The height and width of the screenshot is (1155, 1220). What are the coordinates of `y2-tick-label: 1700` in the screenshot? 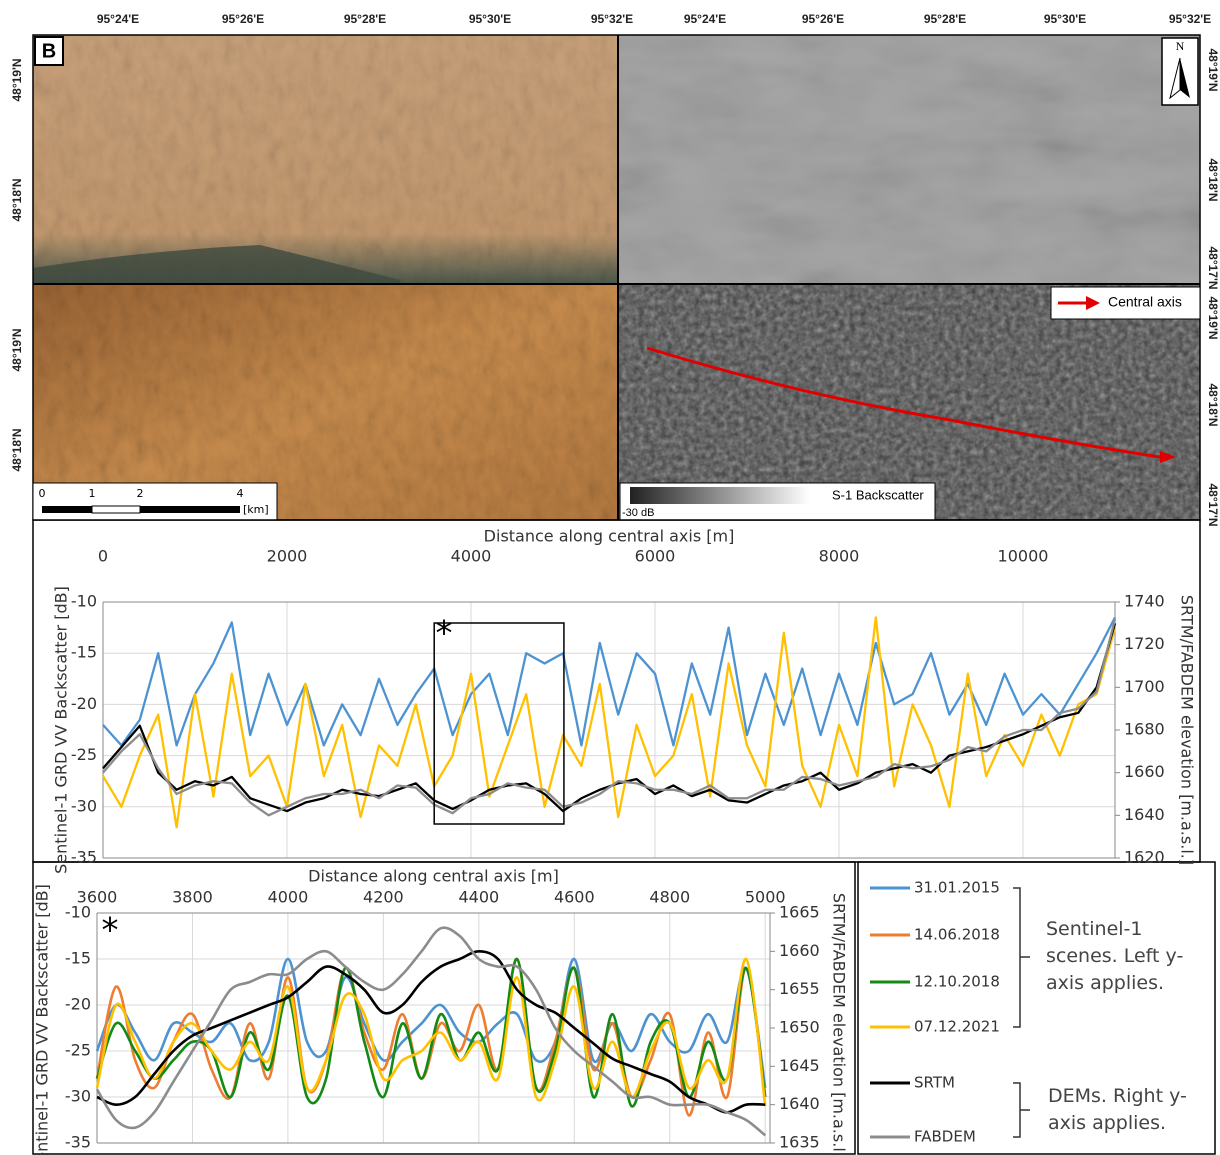 It's located at (1144, 686).